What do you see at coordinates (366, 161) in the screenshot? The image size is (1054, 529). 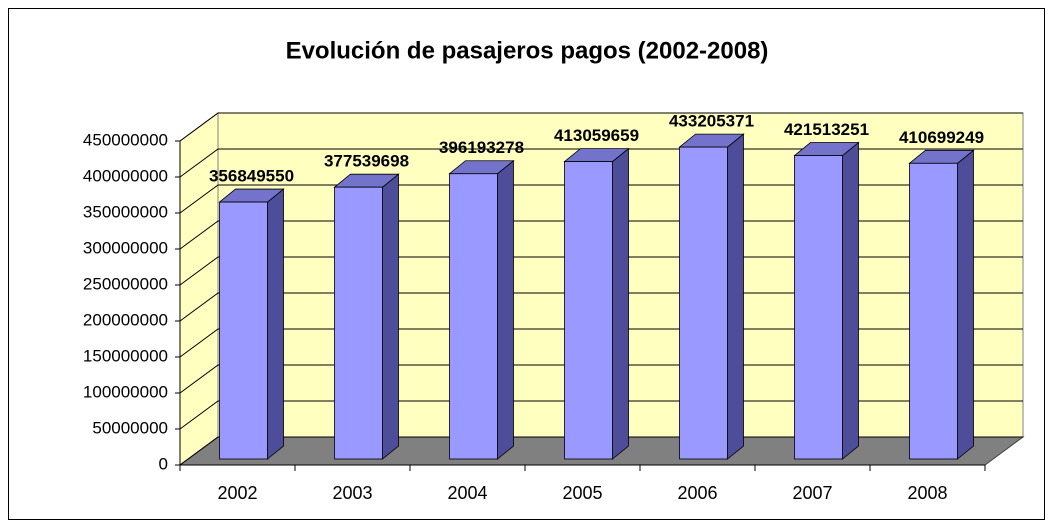 I see `data-label: 377539698` at bounding box center [366, 161].